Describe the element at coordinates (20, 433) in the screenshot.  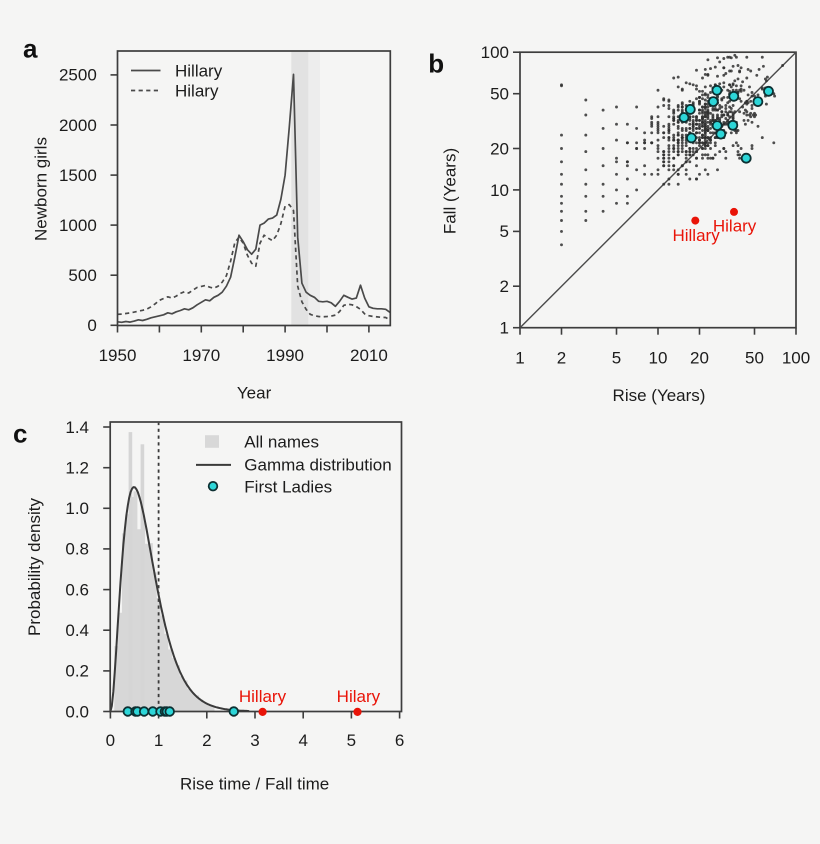
I see `svg-text: c` at that location.